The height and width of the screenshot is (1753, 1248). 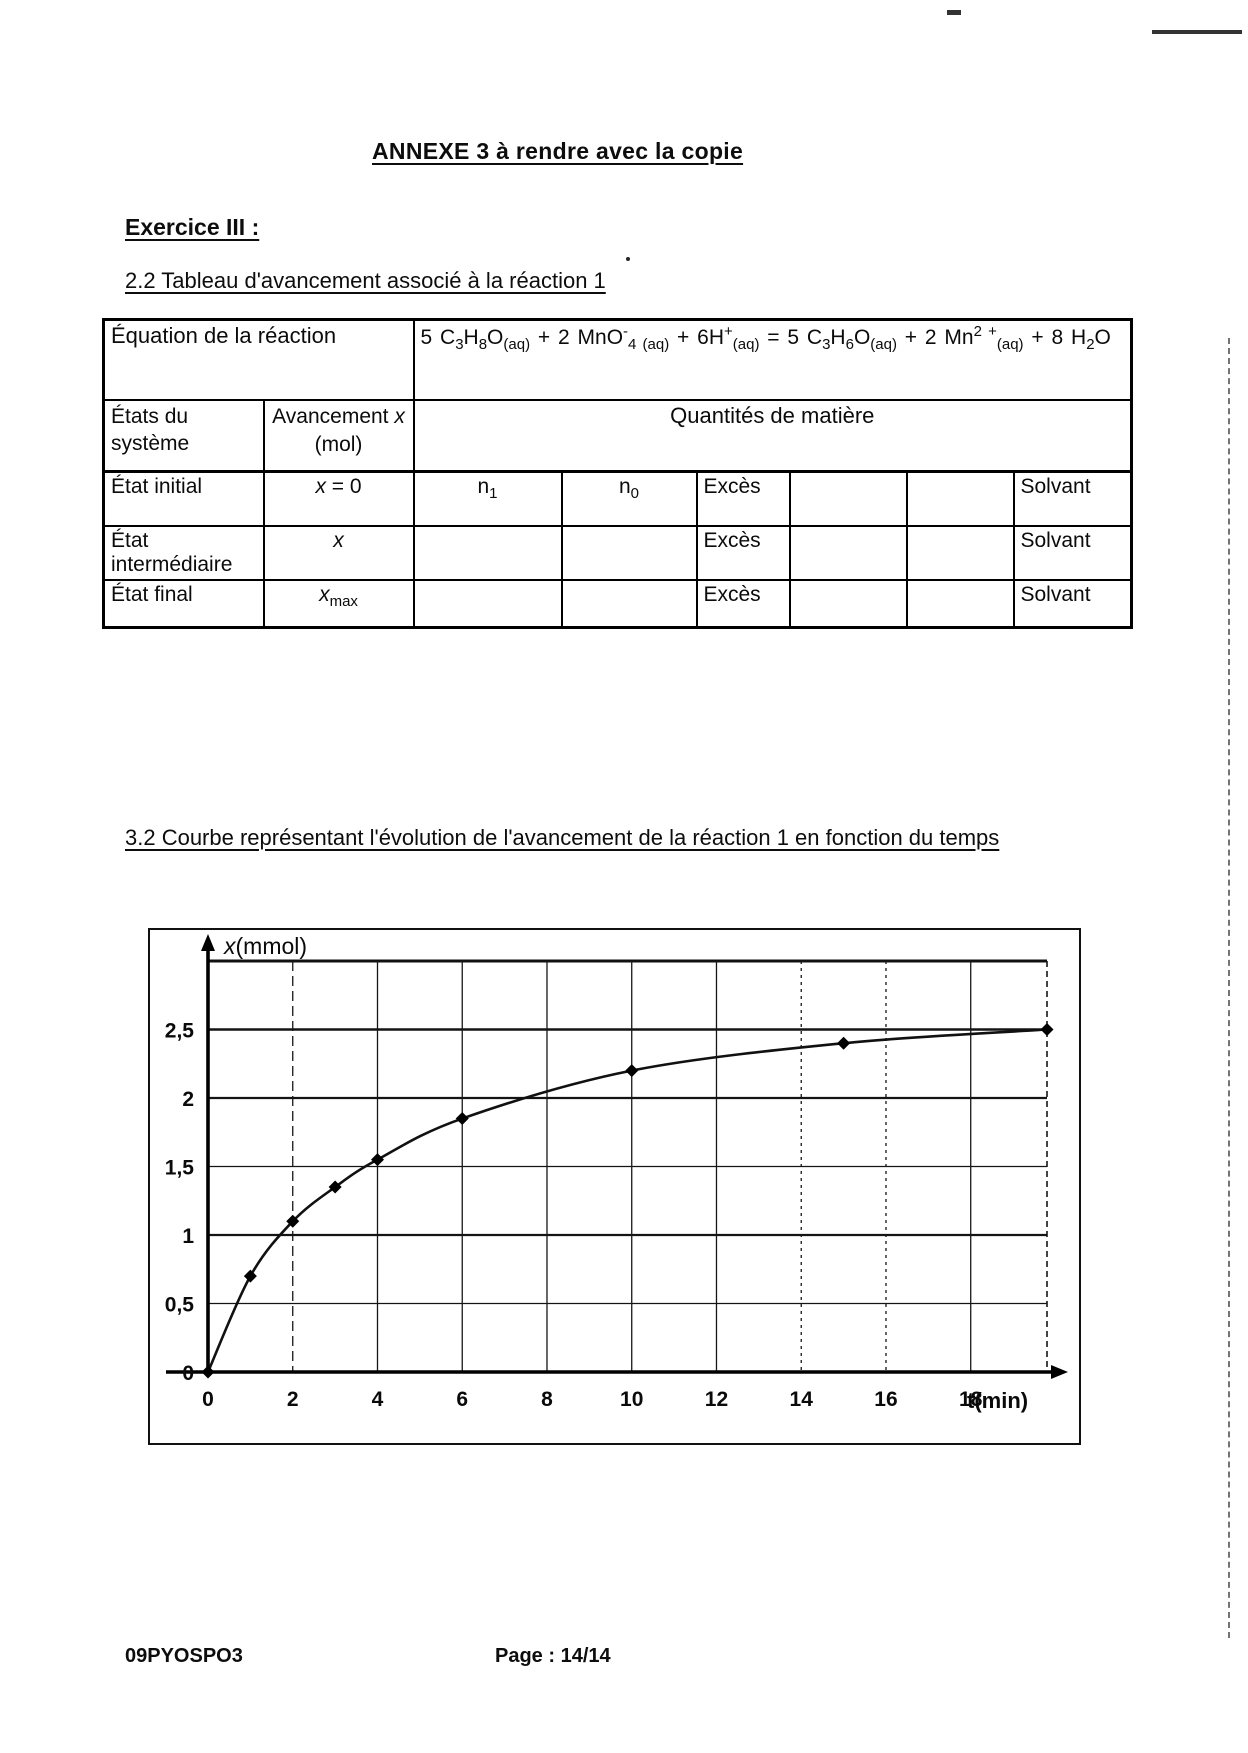 What do you see at coordinates (183, 435) in the screenshot?
I see `col-header-states: États du système` at bounding box center [183, 435].